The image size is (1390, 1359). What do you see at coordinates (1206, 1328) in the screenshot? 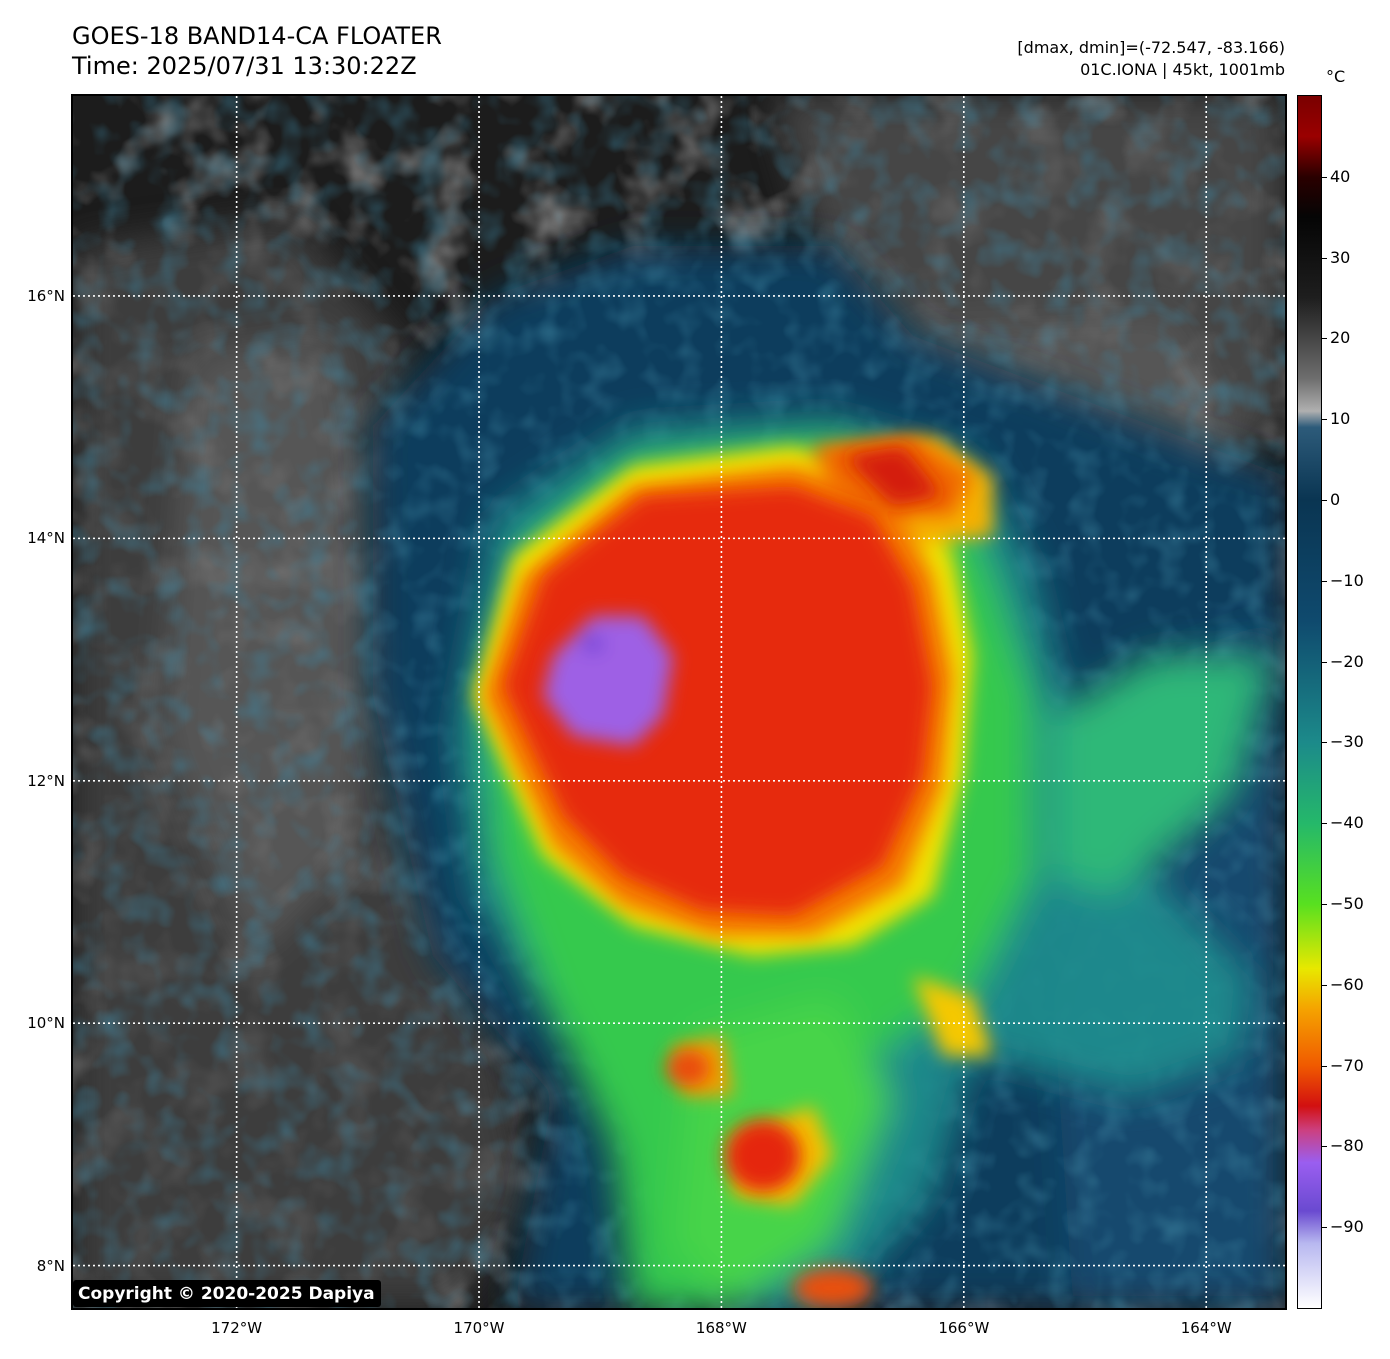
I see `longitude-label: 164°W` at bounding box center [1206, 1328].